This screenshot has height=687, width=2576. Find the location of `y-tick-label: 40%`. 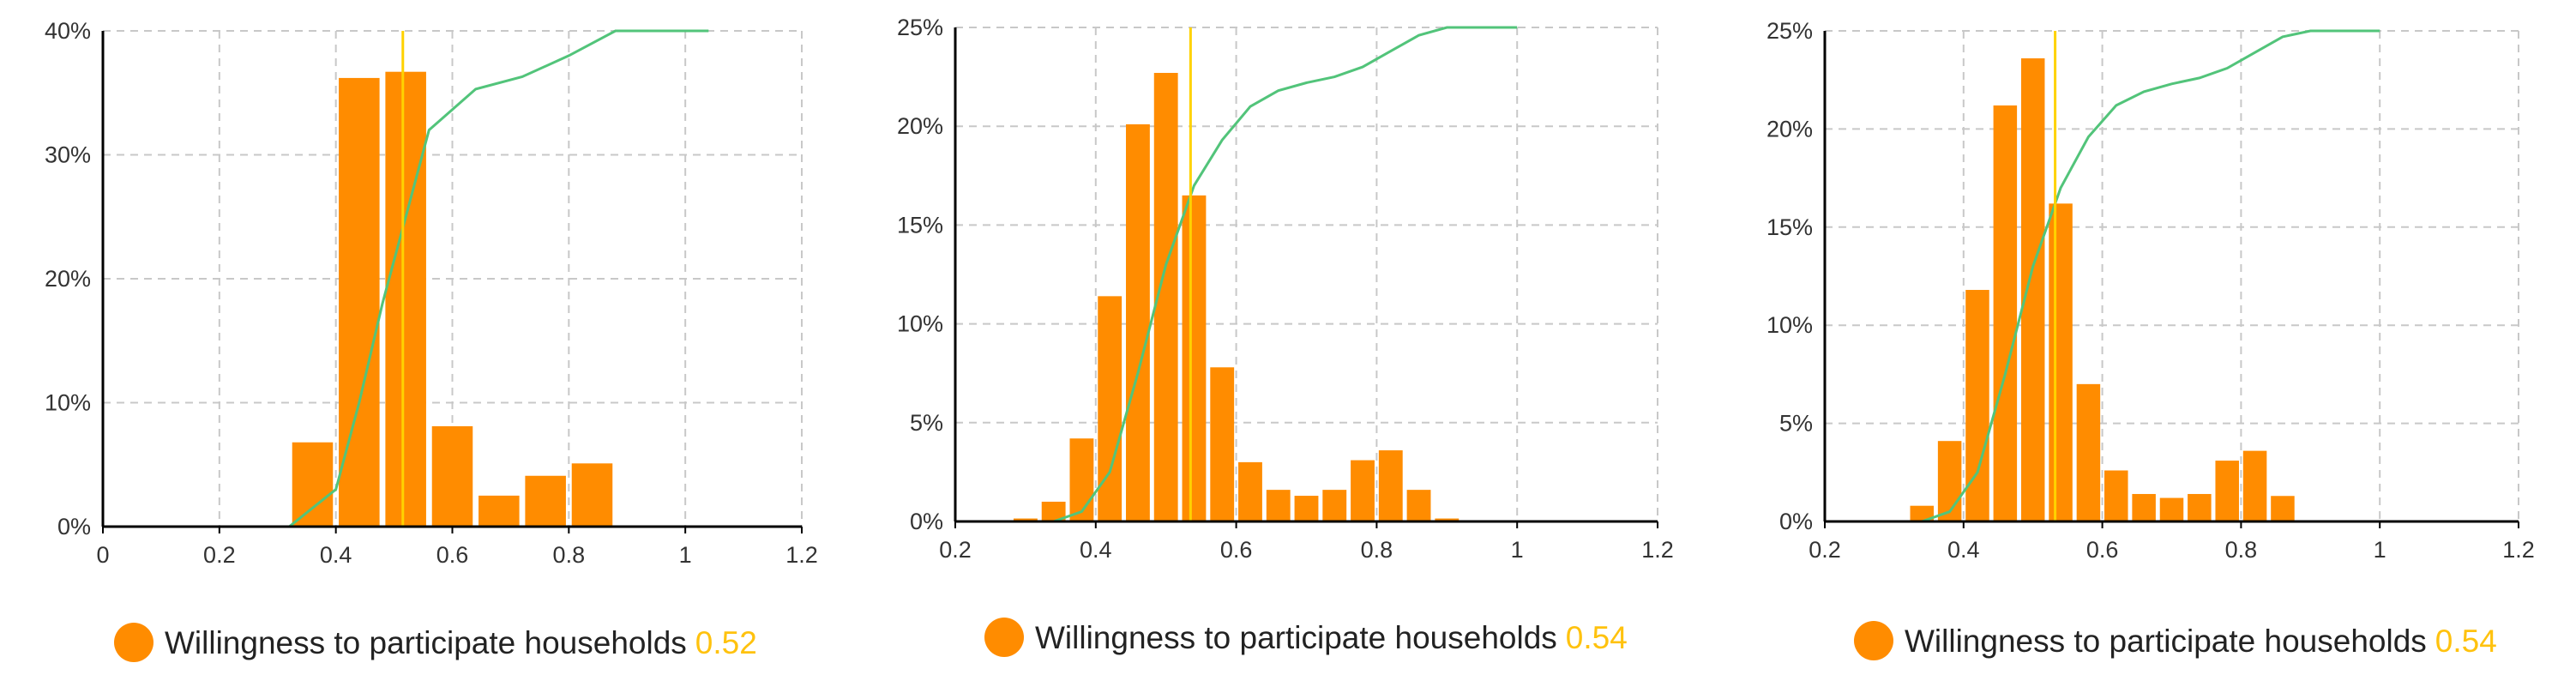

y-tick-label: 40% is located at coordinates (68, 31).